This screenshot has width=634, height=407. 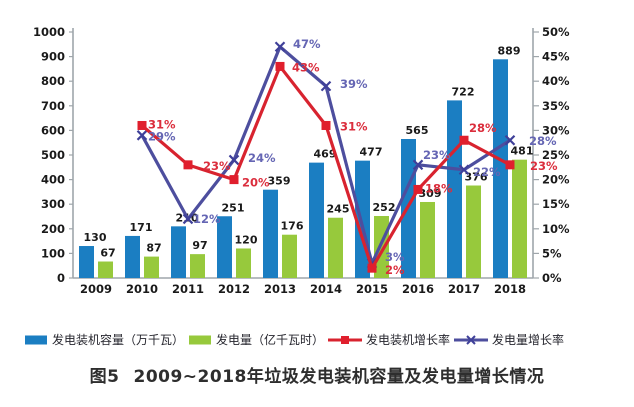 What do you see at coordinates (53, 106) in the screenshot?
I see `left-axis-tick-label: 700` at bounding box center [53, 106].